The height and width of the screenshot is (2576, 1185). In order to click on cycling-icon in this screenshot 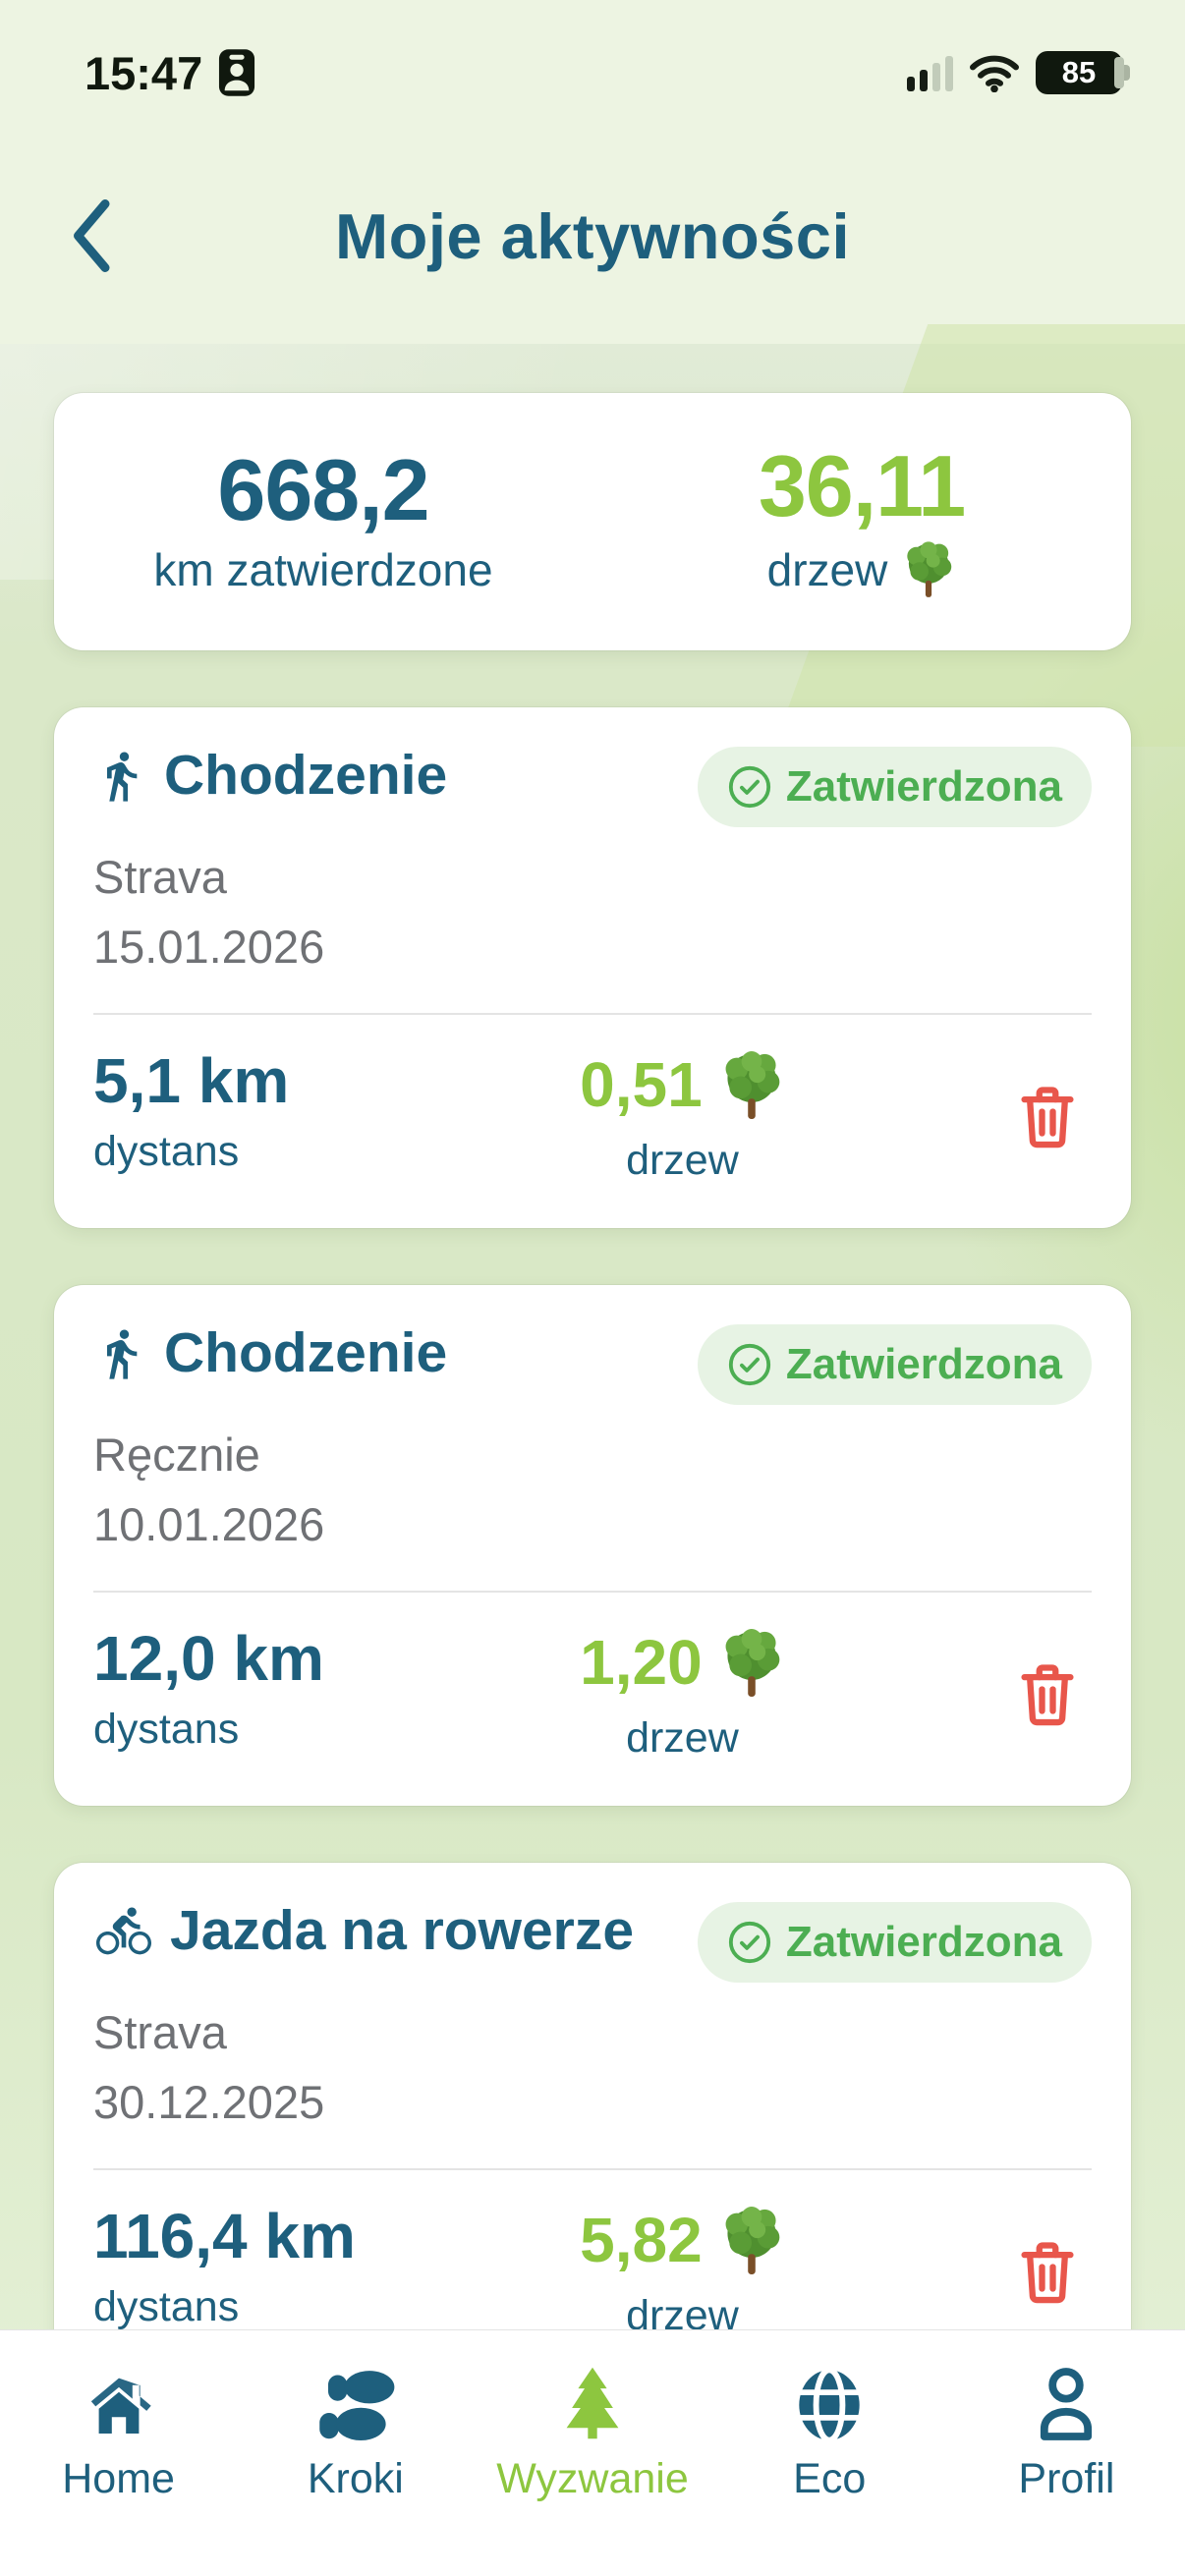, I will do `click(124, 1931)`.